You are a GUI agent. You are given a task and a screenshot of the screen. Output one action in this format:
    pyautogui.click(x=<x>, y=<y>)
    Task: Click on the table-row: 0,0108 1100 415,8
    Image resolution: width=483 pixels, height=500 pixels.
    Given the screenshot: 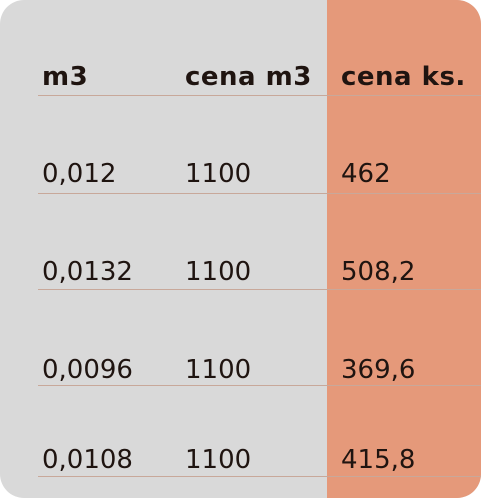 What is the action you would take?
    pyautogui.click(x=240, y=471)
    